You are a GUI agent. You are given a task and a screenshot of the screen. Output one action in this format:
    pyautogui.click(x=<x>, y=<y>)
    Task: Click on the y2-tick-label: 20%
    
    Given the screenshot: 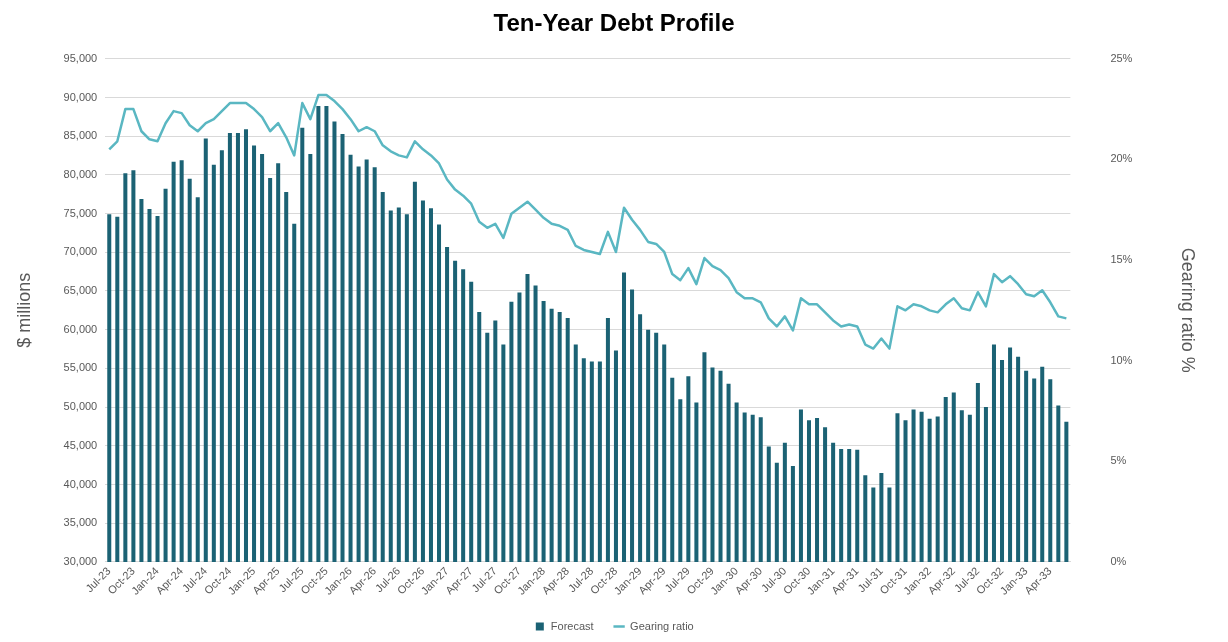 What is the action you would take?
    pyautogui.click(x=1121, y=158)
    